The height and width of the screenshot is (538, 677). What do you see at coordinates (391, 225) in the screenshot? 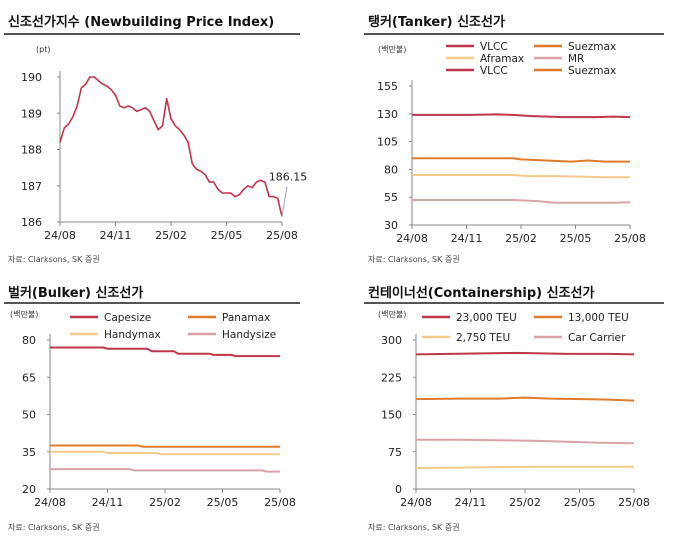
I see `y-tick-label: 30` at bounding box center [391, 225].